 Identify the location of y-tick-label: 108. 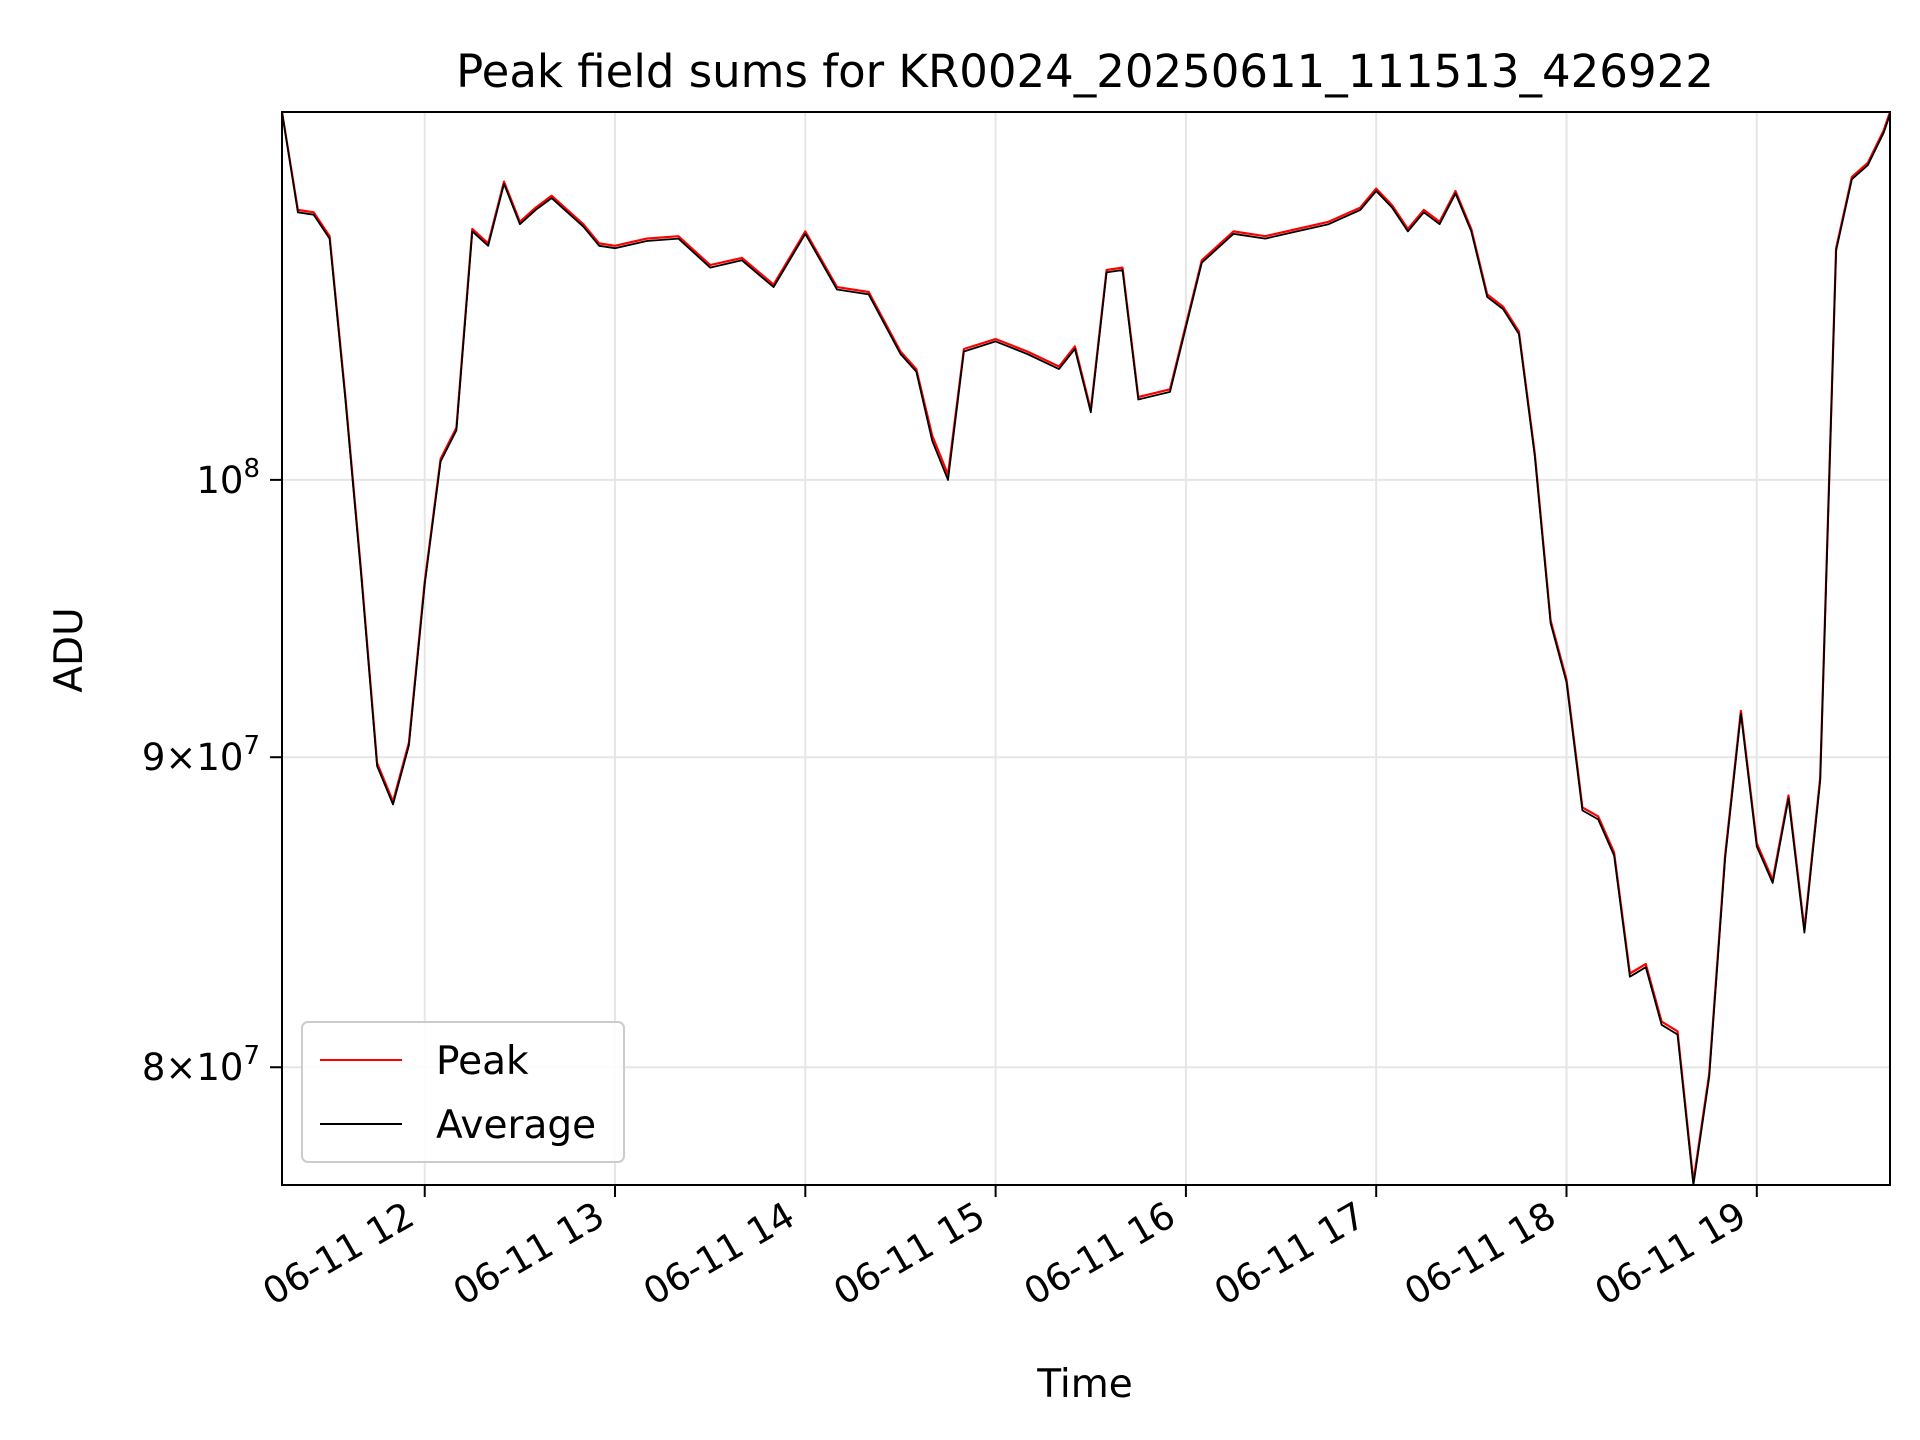
(228, 478).